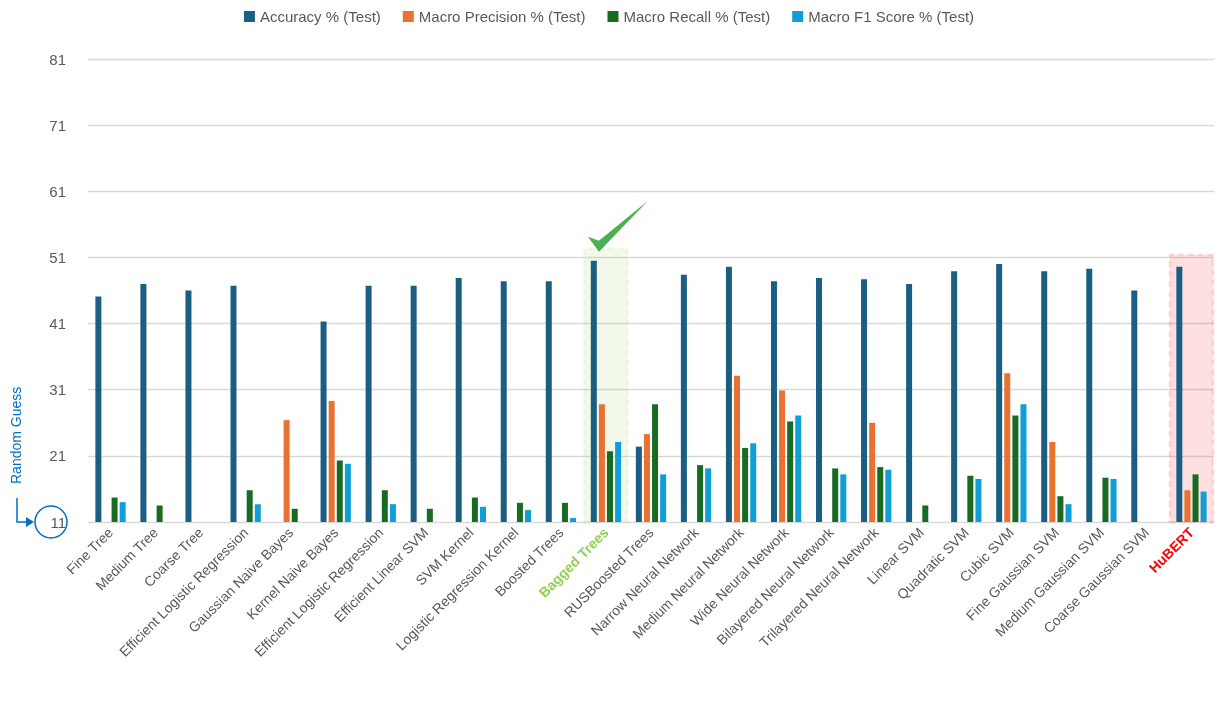 The height and width of the screenshot is (708, 1218). I want to click on legend-label: Accuracy % (Test), so click(320, 16).